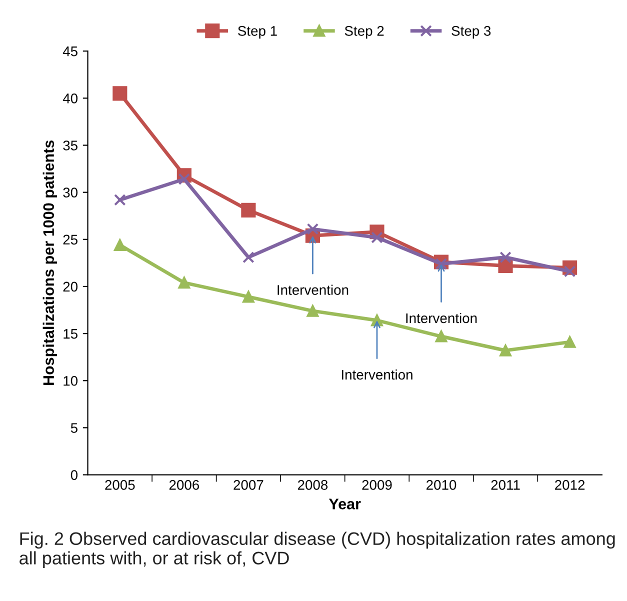 The width and height of the screenshot is (627, 601). What do you see at coordinates (313, 485) in the screenshot?
I see `x-tick-label: 2008` at bounding box center [313, 485].